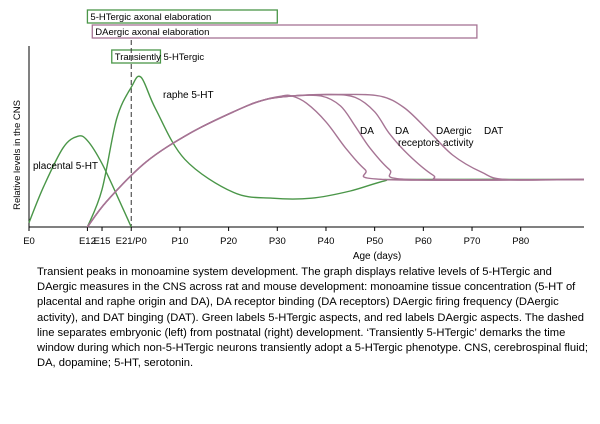 The image size is (600, 424). What do you see at coordinates (493, 131) in the screenshot?
I see `annotation-dat: DAT` at bounding box center [493, 131].